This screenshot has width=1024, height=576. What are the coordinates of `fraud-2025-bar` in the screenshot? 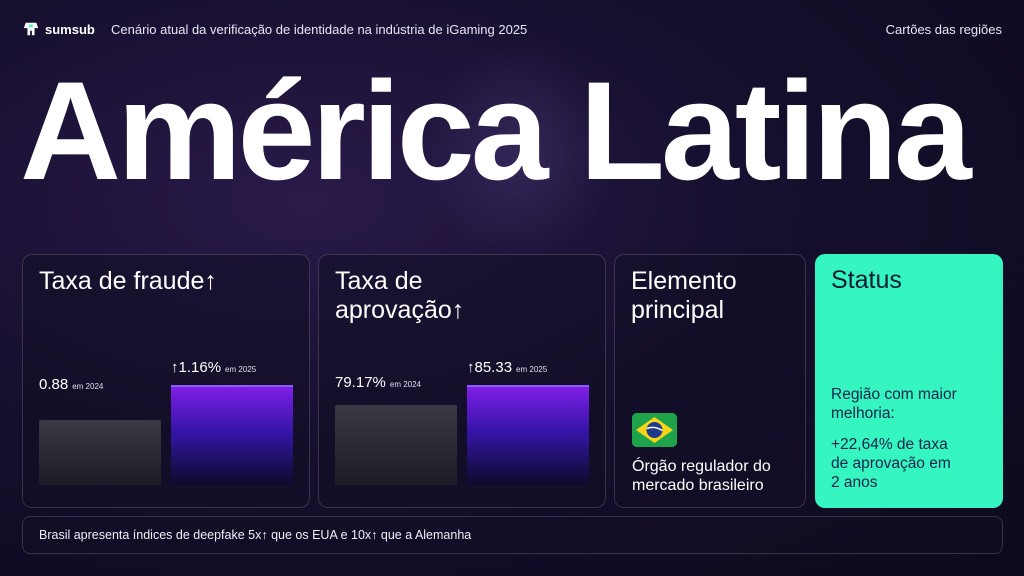 It's located at (232, 435).